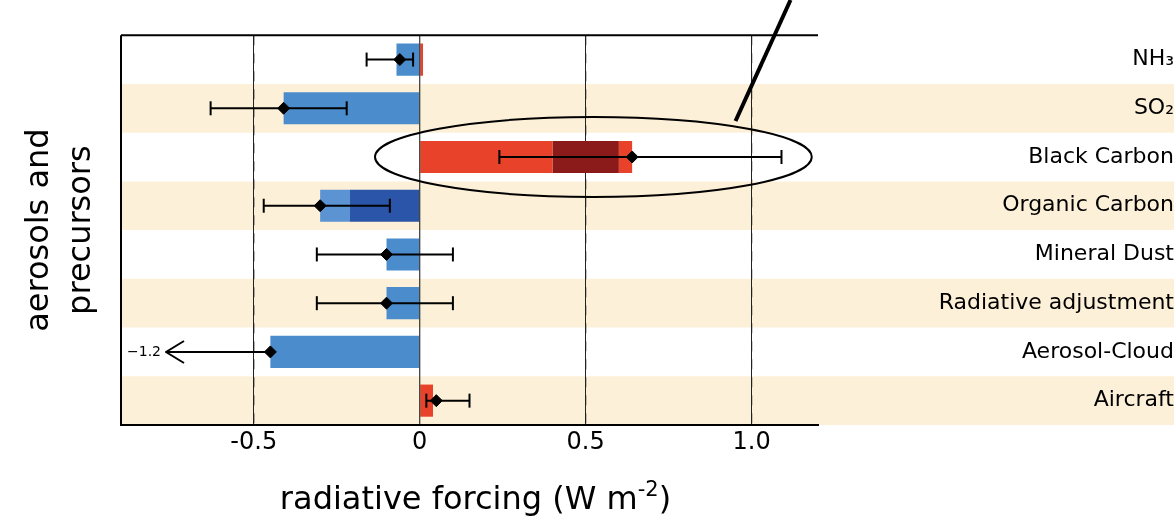  What do you see at coordinates (58, 230) in the screenshot?
I see `y-axis-title: aerosols and precursors` at bounding box center [58, 230].